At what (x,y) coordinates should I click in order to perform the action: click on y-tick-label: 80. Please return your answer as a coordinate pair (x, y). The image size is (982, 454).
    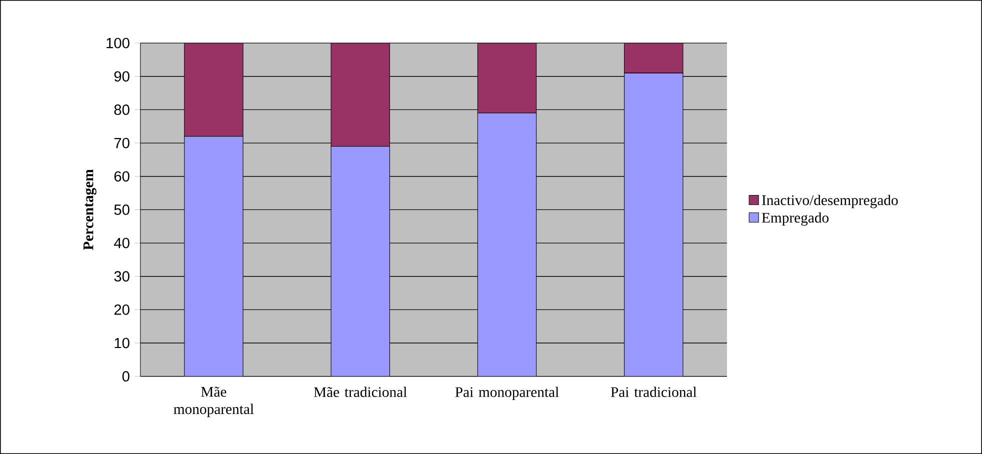
    Looking at the image, I should click on (122, 109).